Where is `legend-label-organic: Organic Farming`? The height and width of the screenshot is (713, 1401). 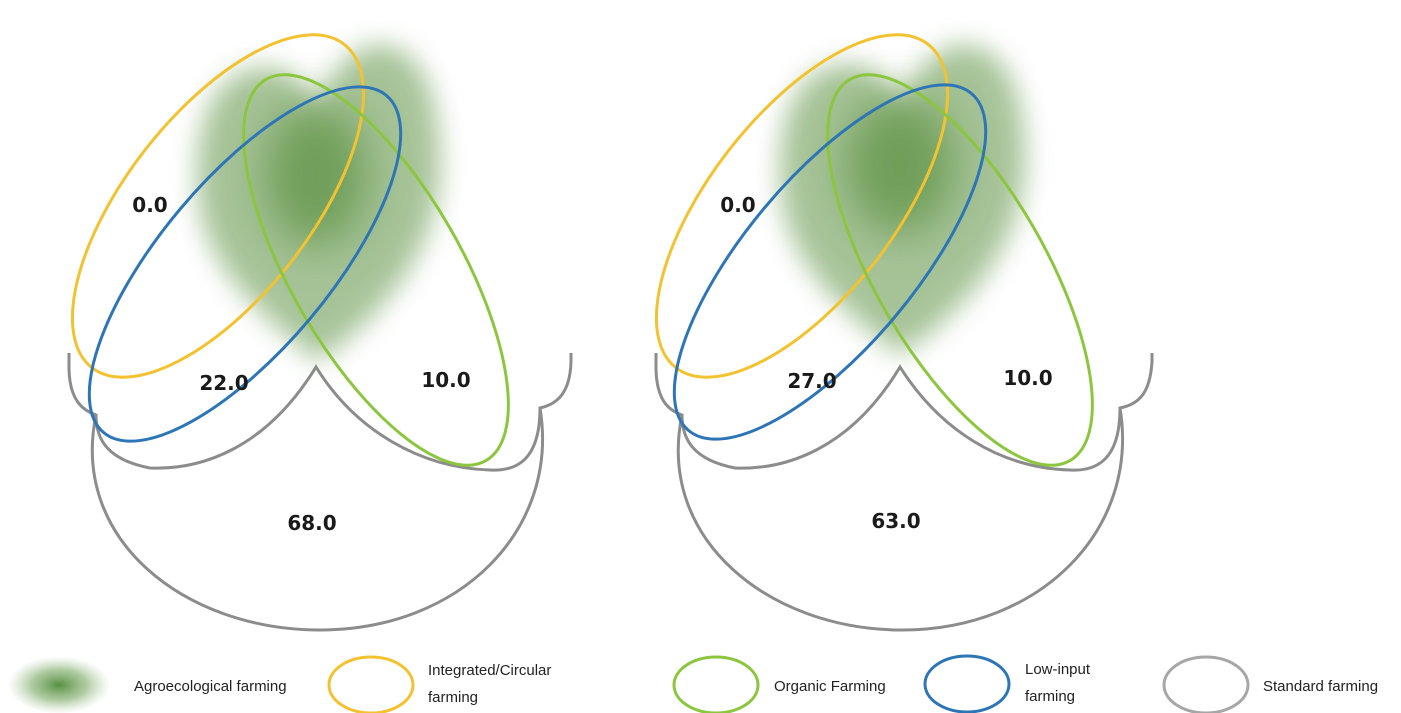
legend-label-organic: Organic Farming is located at coordinates (830, 686).